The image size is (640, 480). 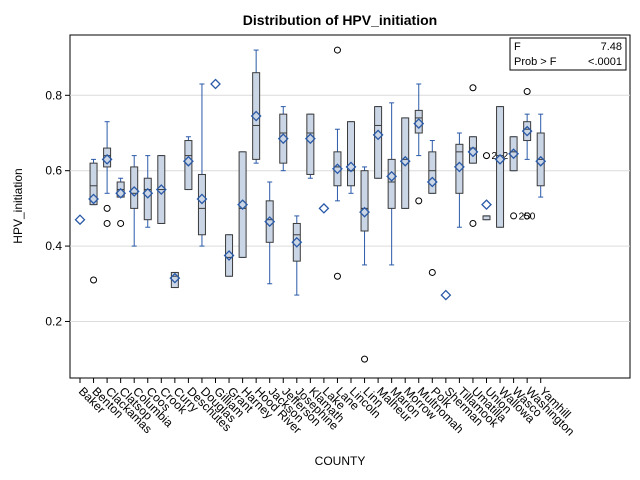 What do you see at coordinates (364, 264) in the screenshot?
I see `box-group-linn` at bounding box center [364, 264].